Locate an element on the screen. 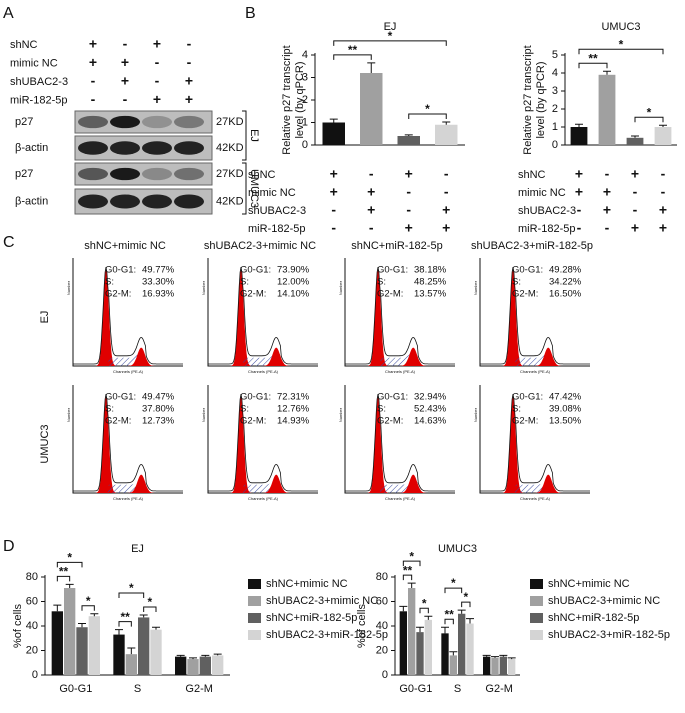 The image size is (685, 713). legend-label: shNC+mimic NC is located at coordinates (307, 584).